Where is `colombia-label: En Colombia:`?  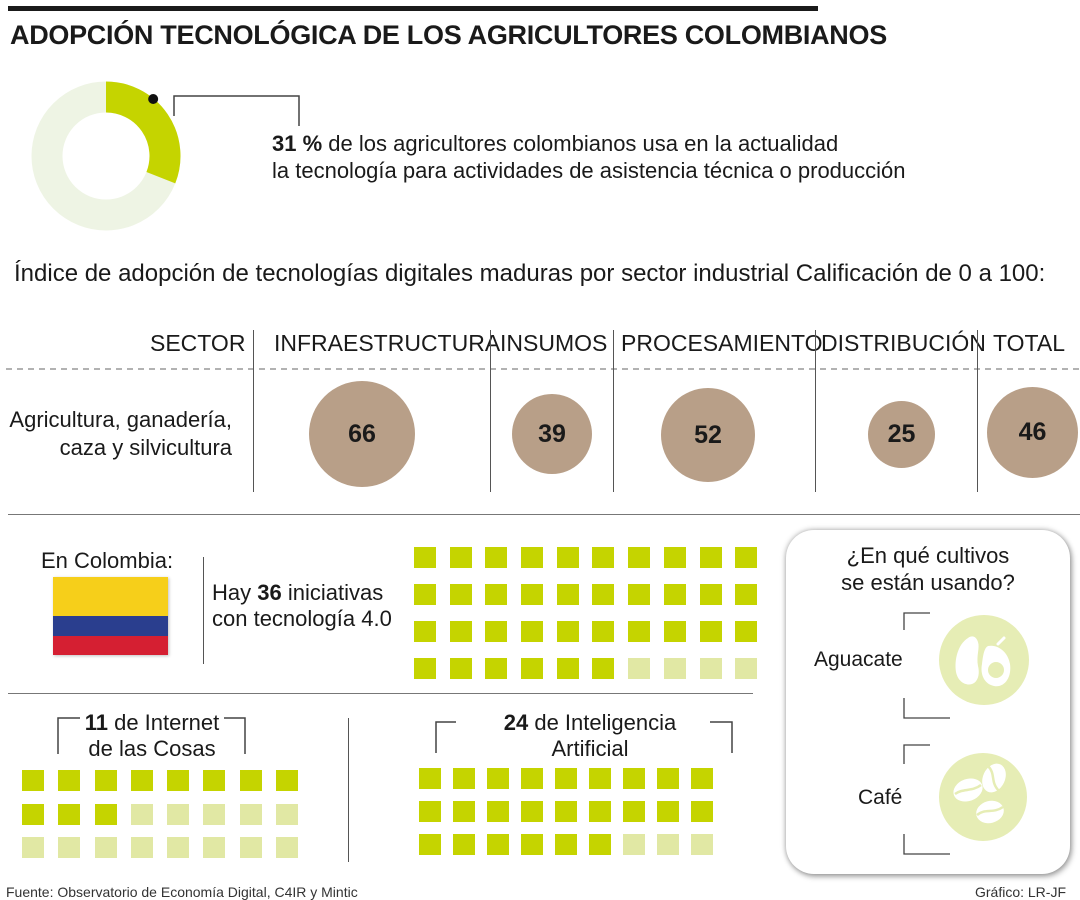
colombia-label: En Colombia: is located at coordinates (107, 560).